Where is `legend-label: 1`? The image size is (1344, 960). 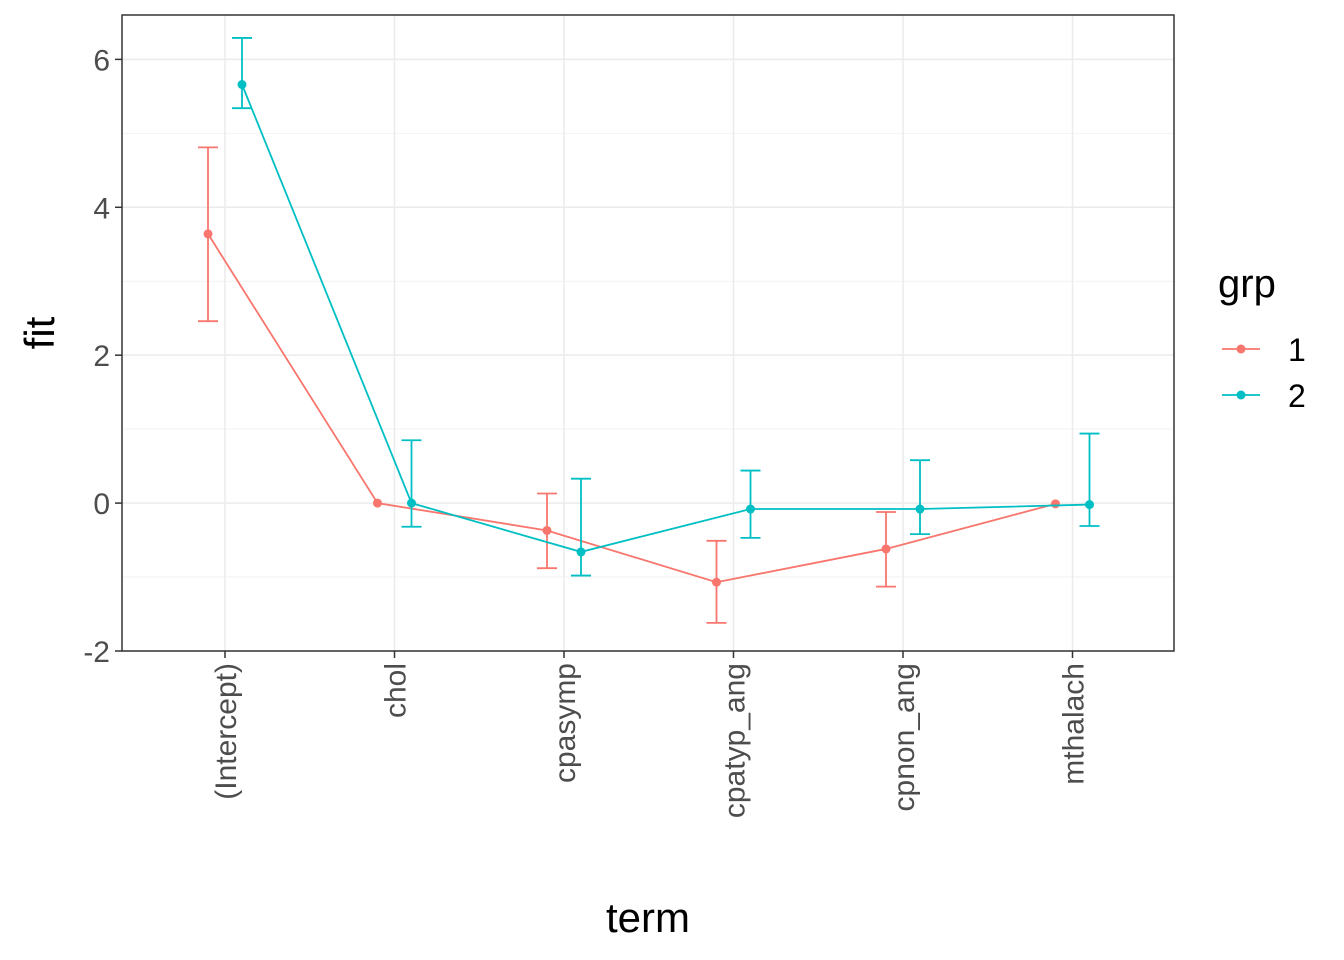 legend-label: 1 is located at coordinates (1297, 350).